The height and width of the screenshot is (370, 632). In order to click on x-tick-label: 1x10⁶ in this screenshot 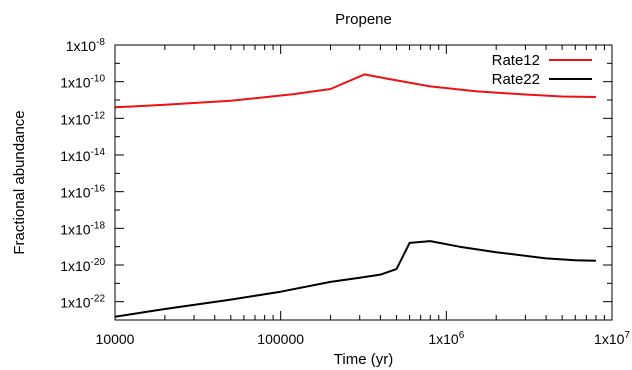, I will do `click(446, 338)`.